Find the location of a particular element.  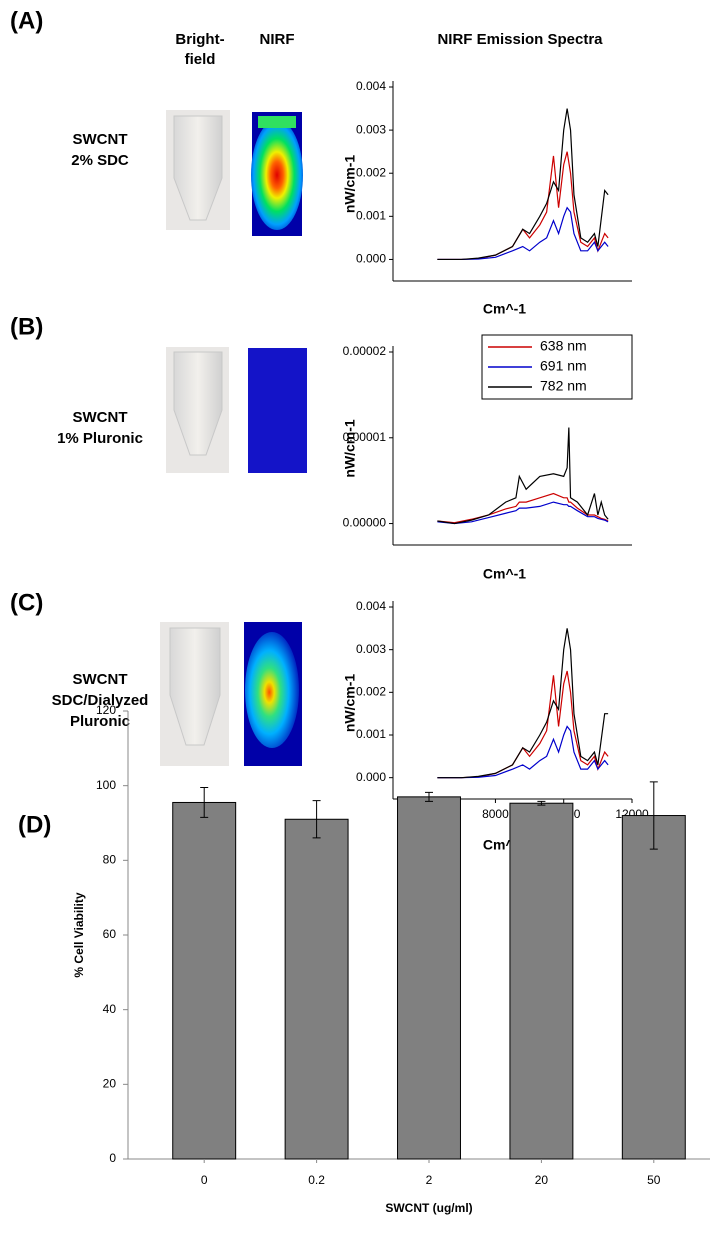

y-tick-label: 0.00002 is located at coordinates (365, 351).